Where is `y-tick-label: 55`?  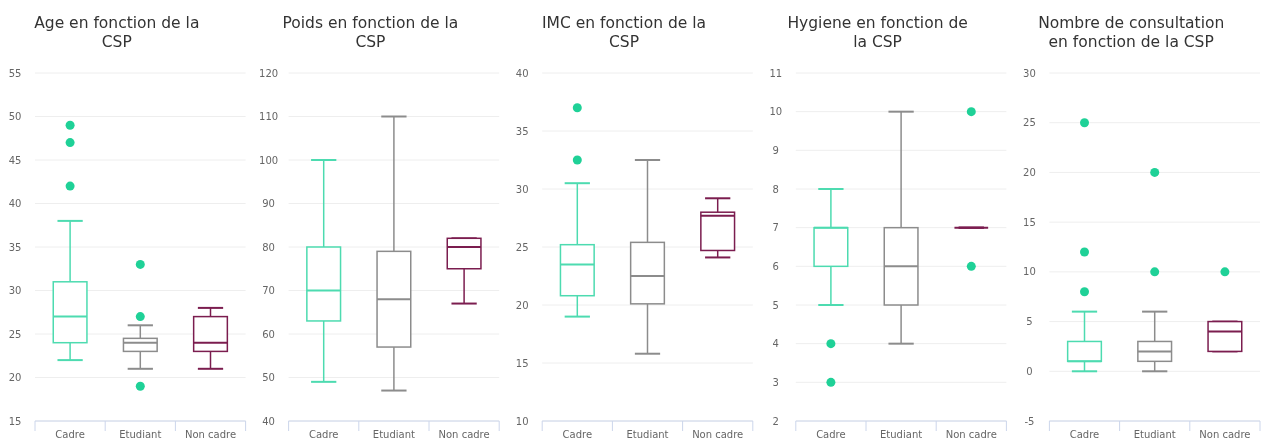 y-tick-label: 55 is located at coordinates (15, 73).